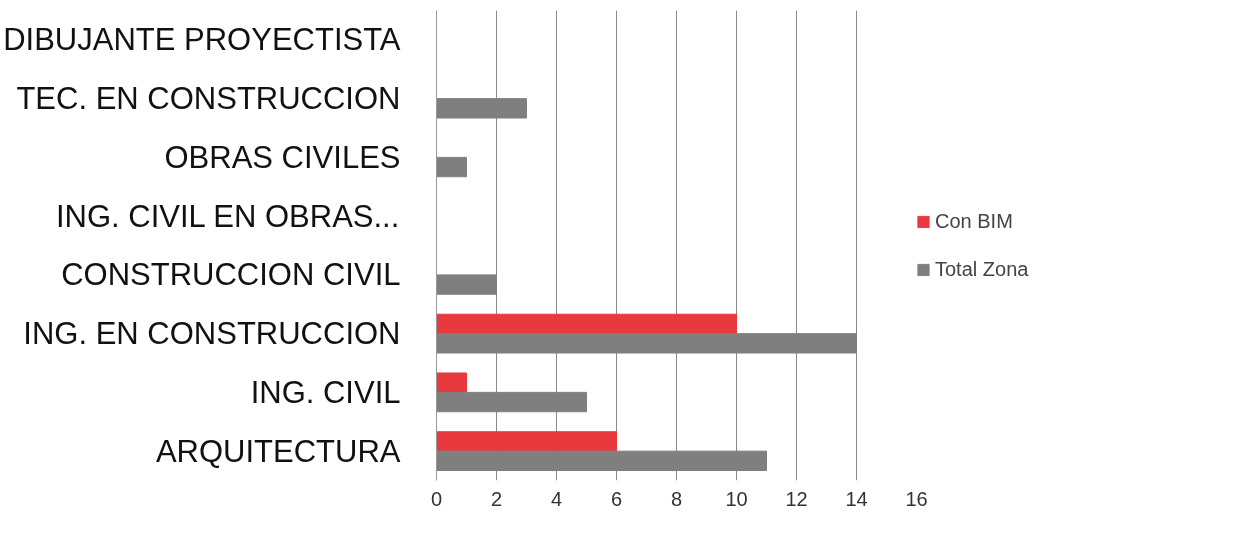 This screenshot has width=1233, height=556. Describe the element at coordinates (856, 498) in the screenshot. I see `x-tick-label: 14` at that location.